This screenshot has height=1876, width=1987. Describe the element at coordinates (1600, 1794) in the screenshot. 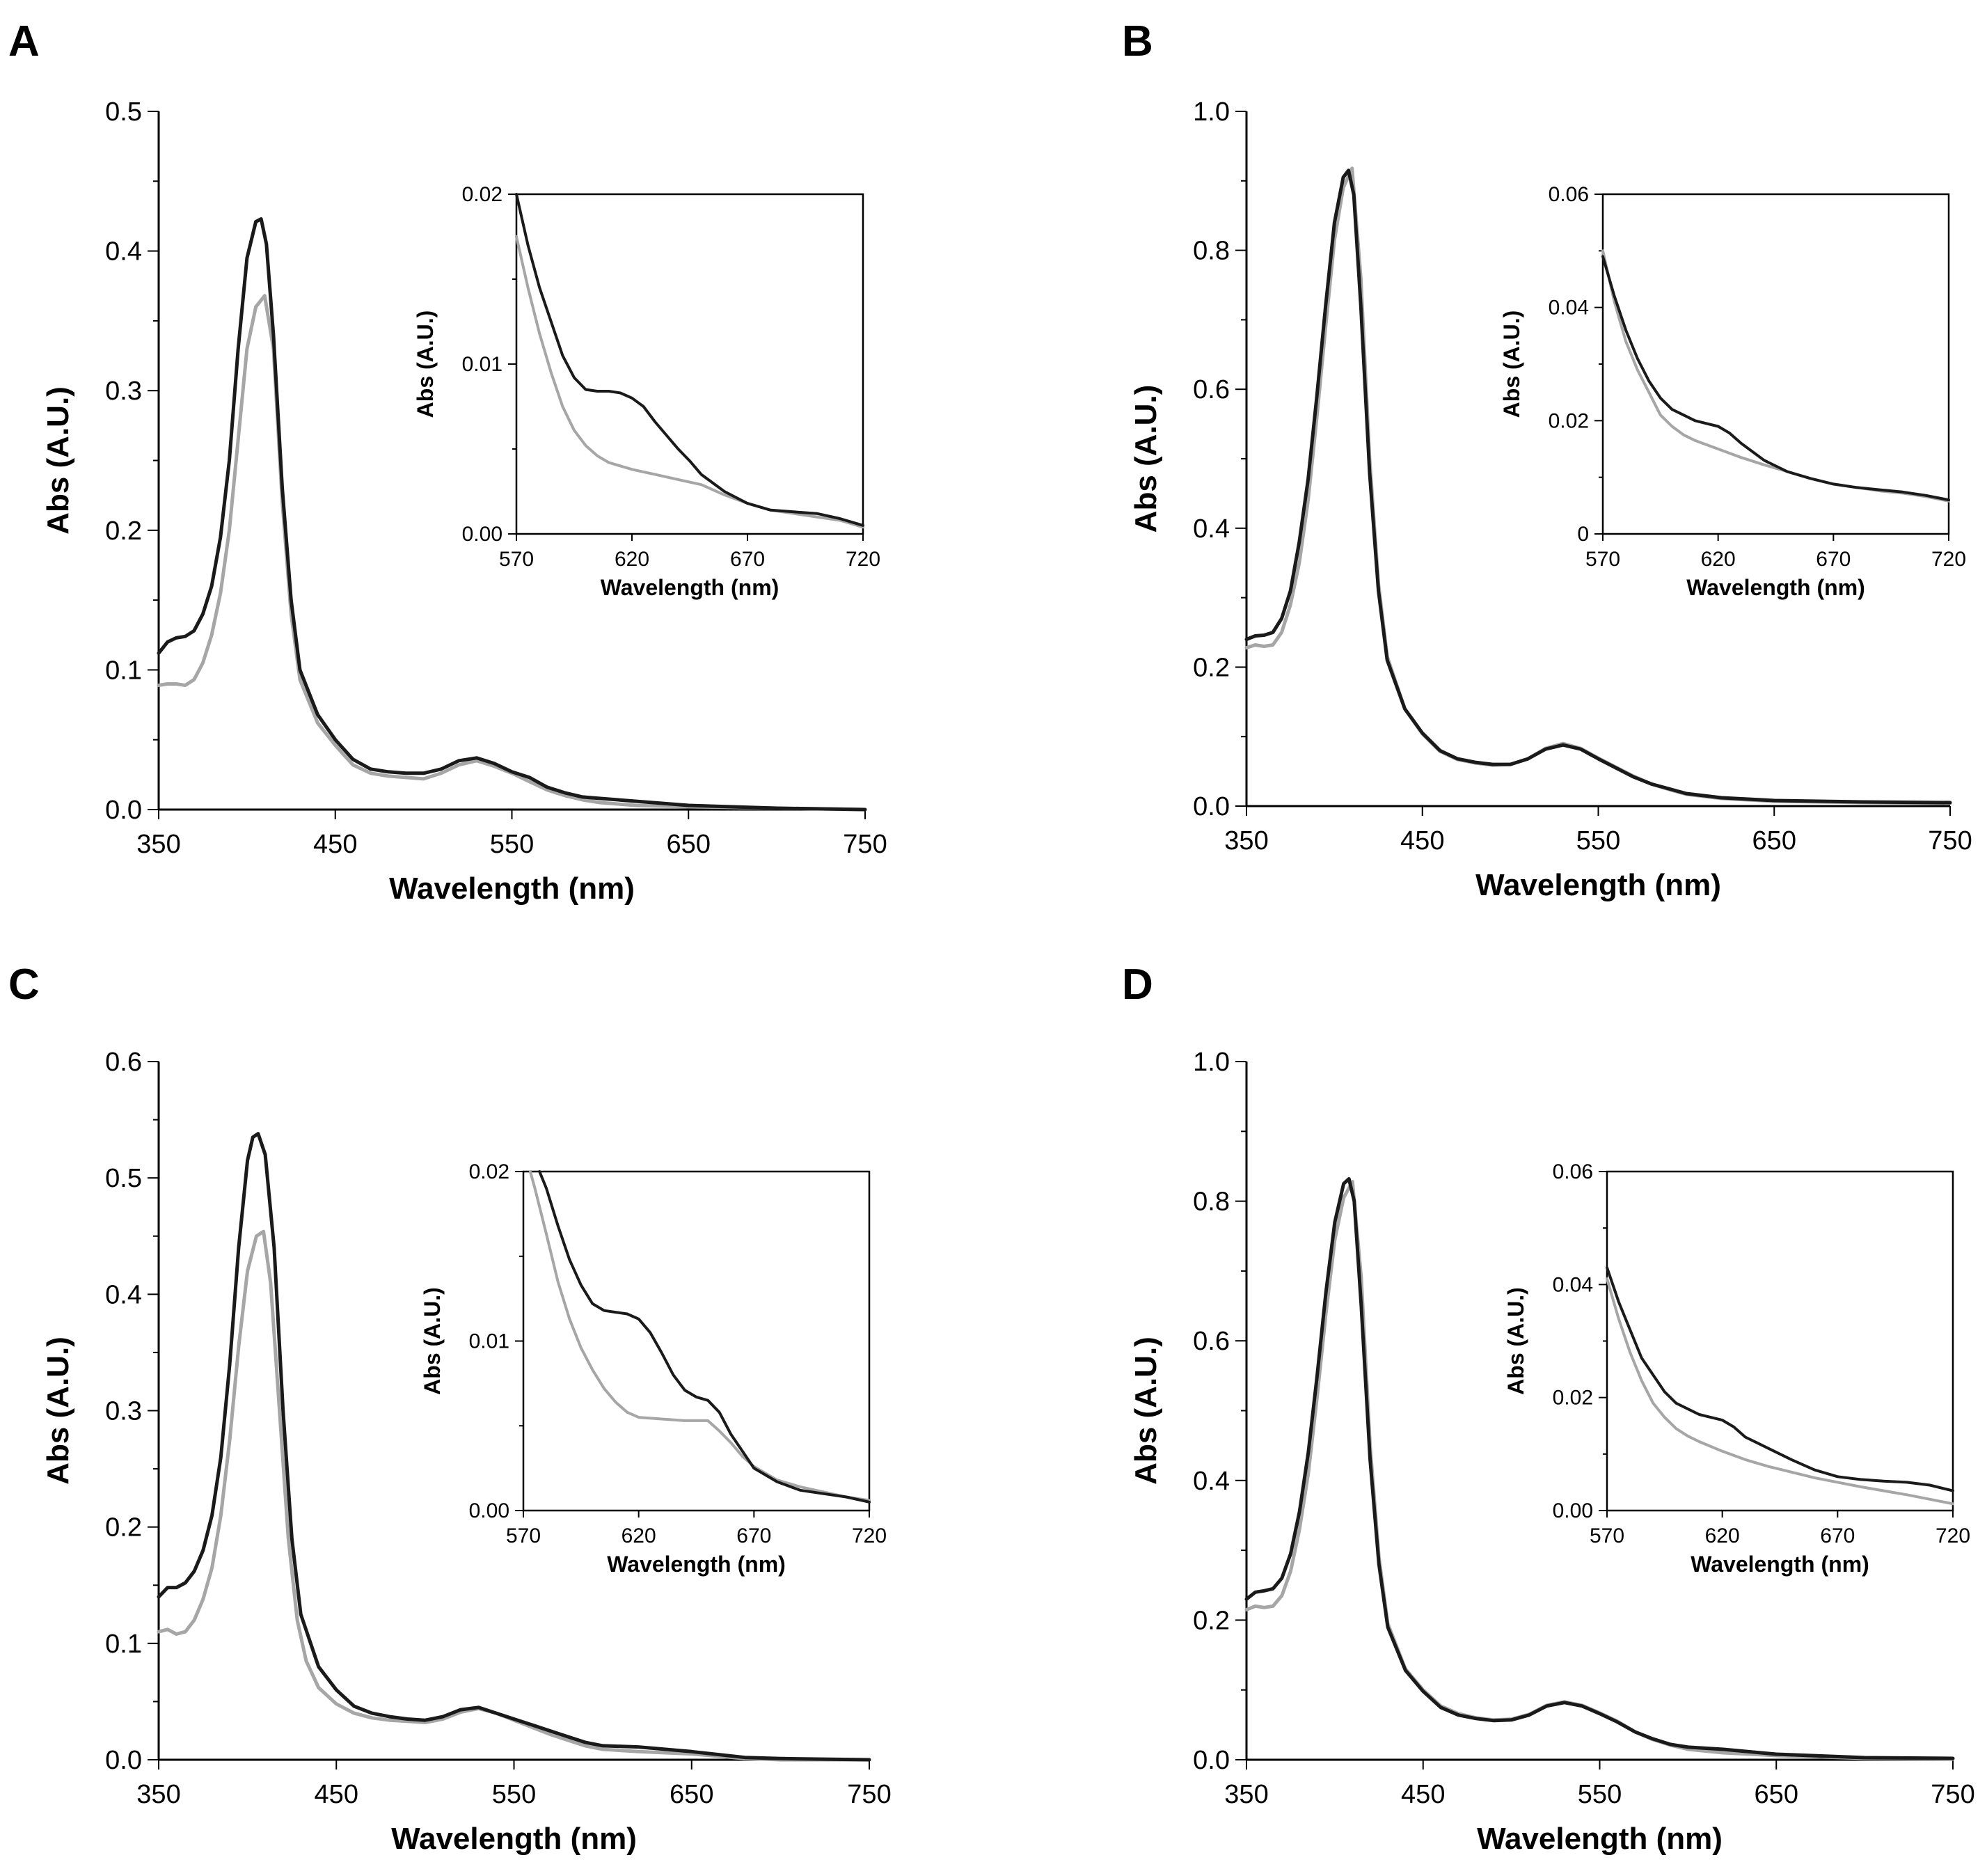

I see `main-d-xtick-label: 550` at that location.